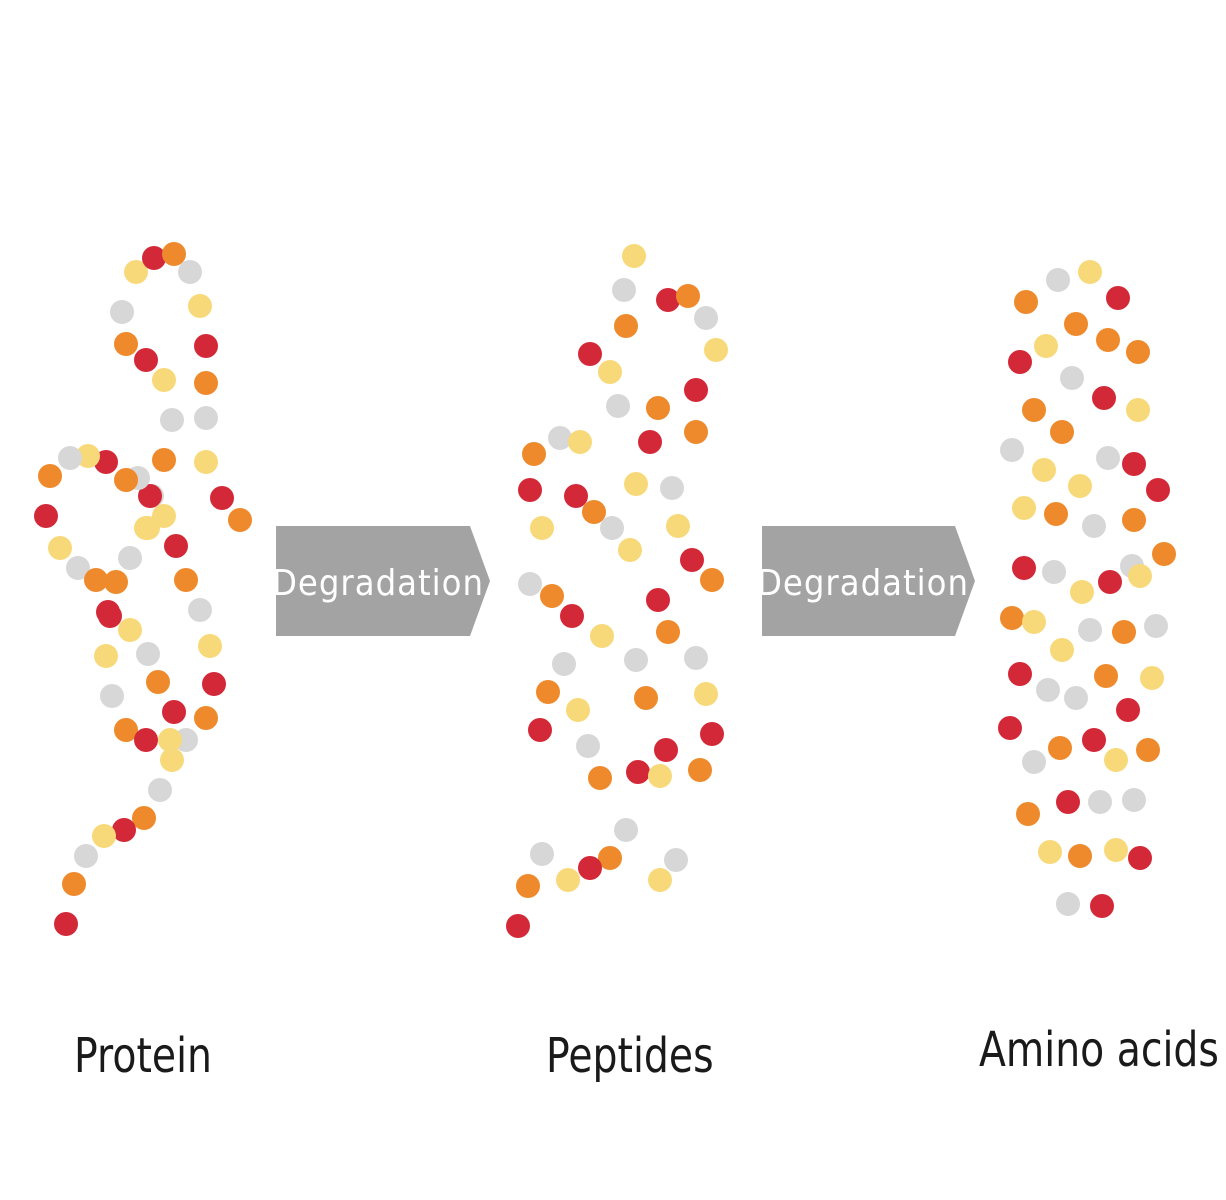  What do you see at coordinates (863, 583) in the screenshot?
I see `arrow-label-2: Degradation` at bounding box center [863, 583].